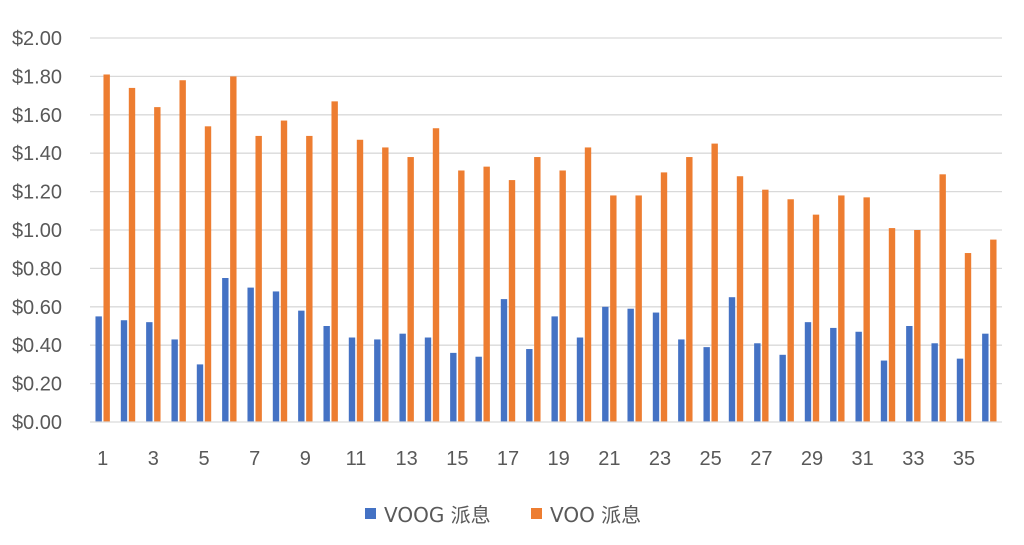 This screenshot has width=1024, height=545. Describe the element at coordinates (508, 459) in the screenshot. I see `x-tick-label: 17` at that location.